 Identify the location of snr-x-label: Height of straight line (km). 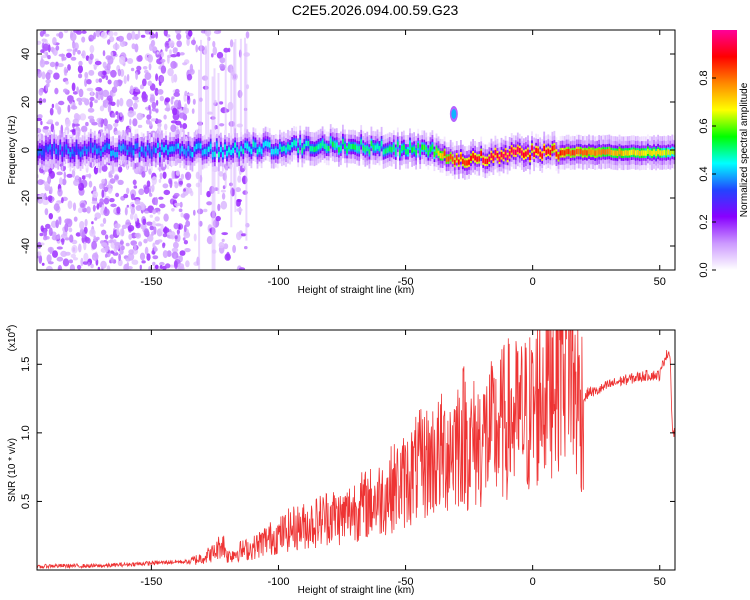
(356, 590).